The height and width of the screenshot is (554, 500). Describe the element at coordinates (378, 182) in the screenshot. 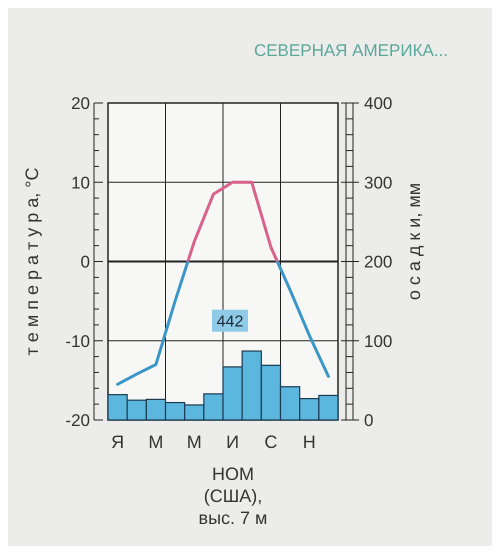

I see `y2-tick-label: 300` at that location.